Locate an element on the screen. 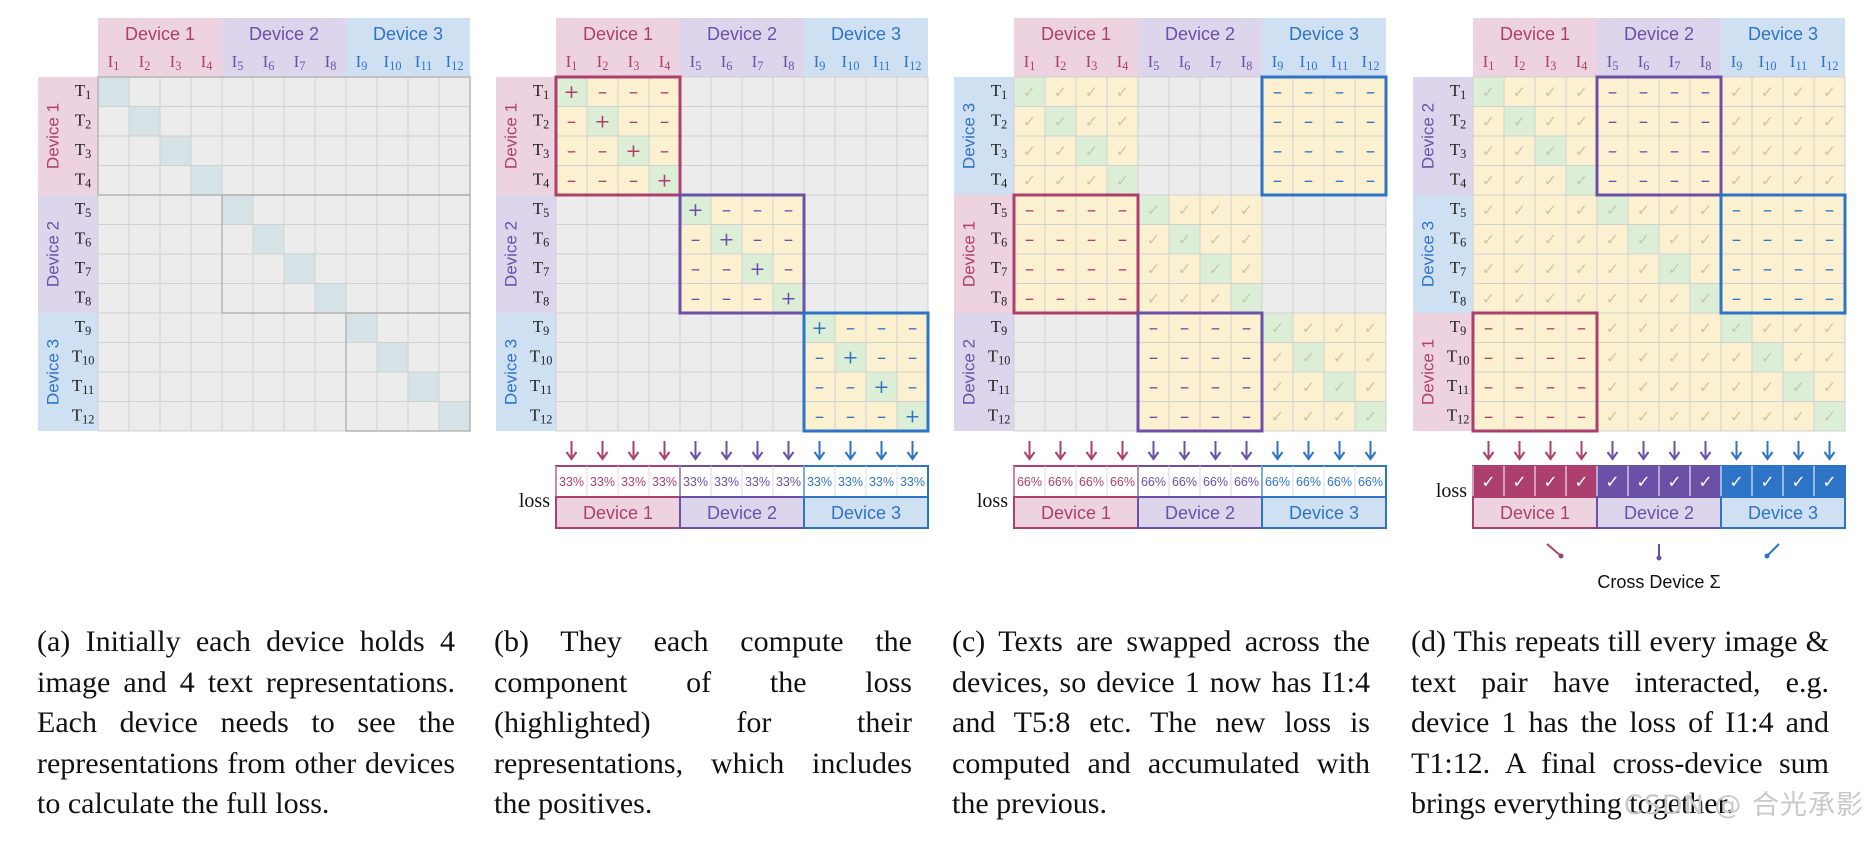  text-label: T9 is located at coordinates (541, 327).